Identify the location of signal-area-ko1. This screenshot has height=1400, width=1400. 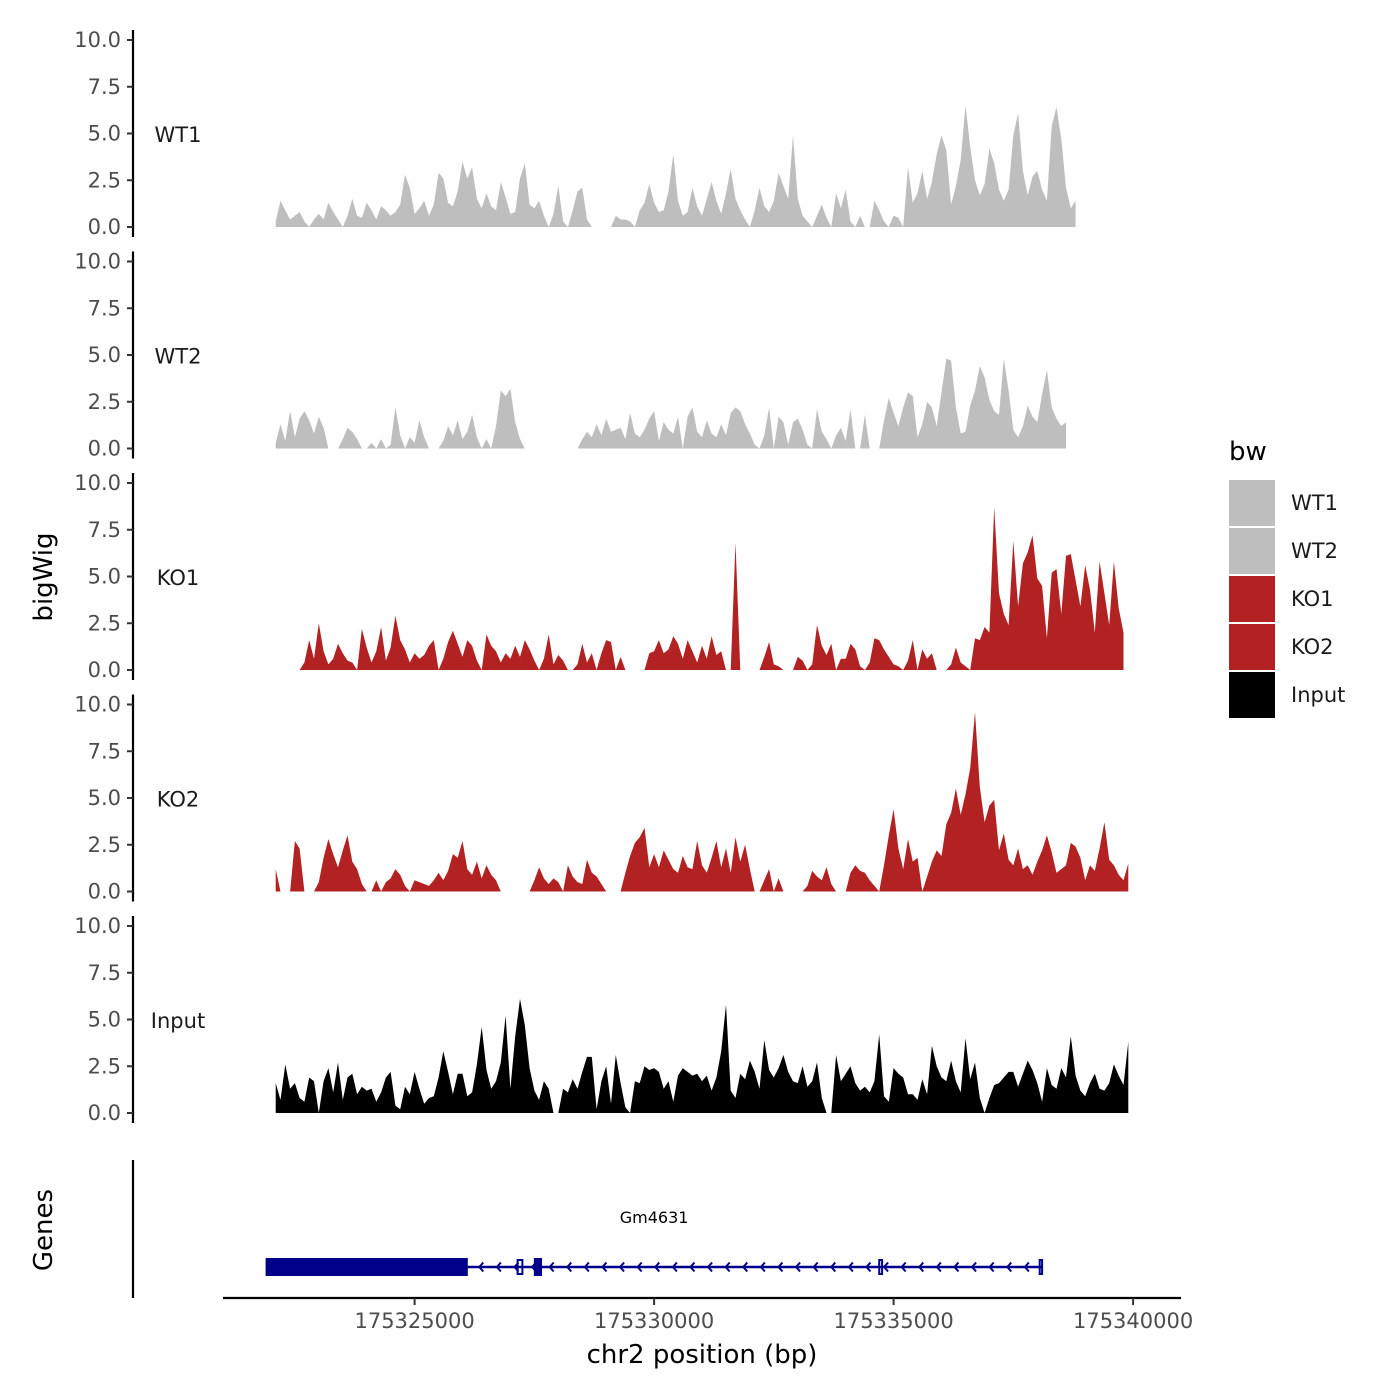
(711, 588).